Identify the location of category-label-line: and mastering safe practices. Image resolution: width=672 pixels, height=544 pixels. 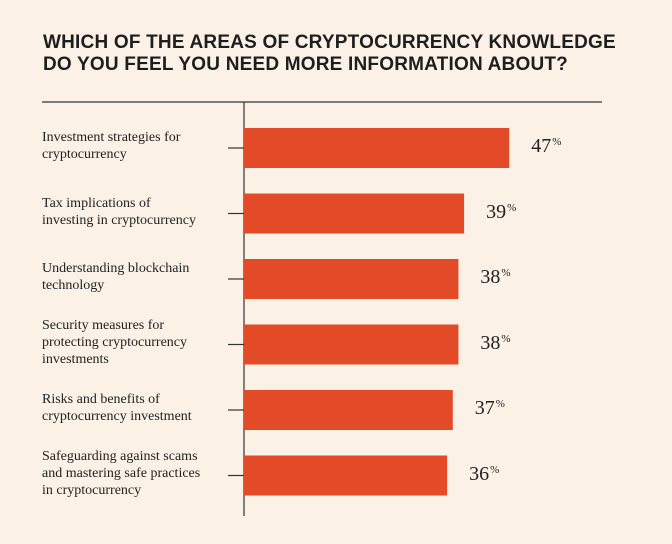
(121, 473).